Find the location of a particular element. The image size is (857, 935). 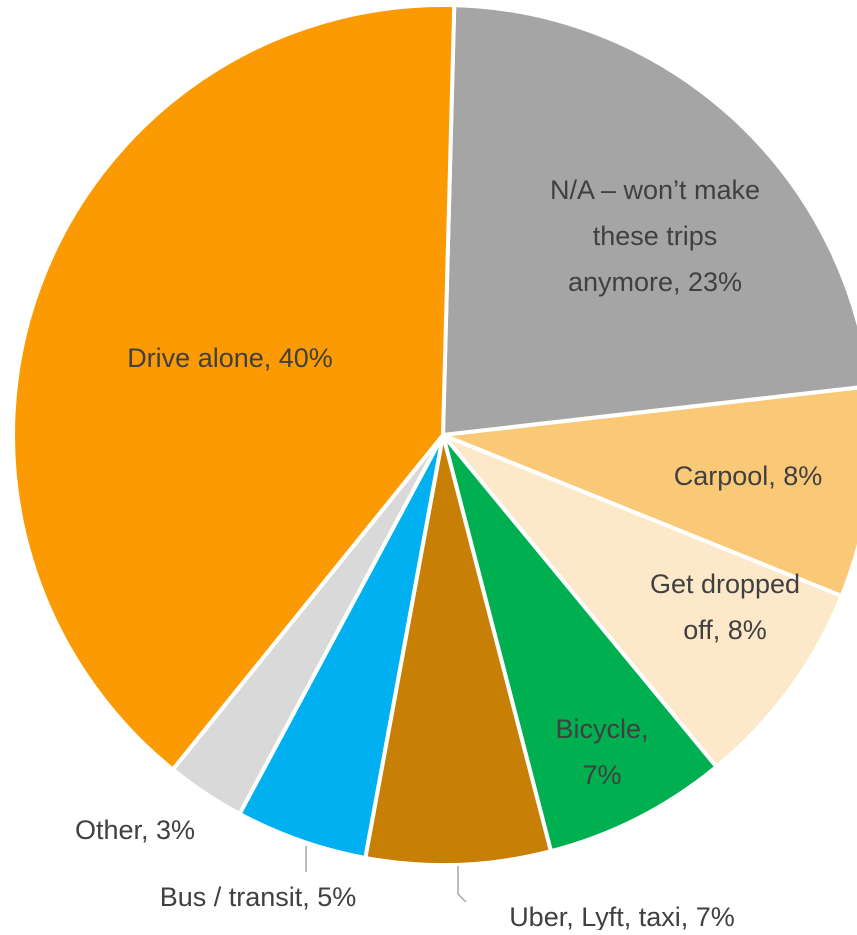

slice-label-line: Bus / transit, 5% is located at coordinates (258, 897).